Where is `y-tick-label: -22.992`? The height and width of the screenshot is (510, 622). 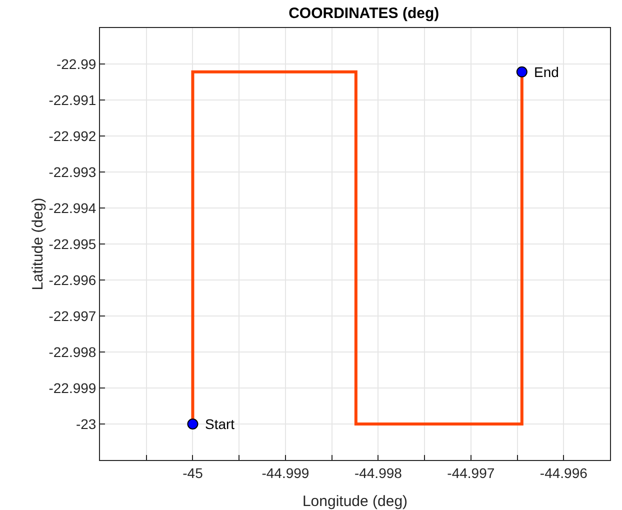
y-tick-label: -22.992 is located at coordinates (72, 136).